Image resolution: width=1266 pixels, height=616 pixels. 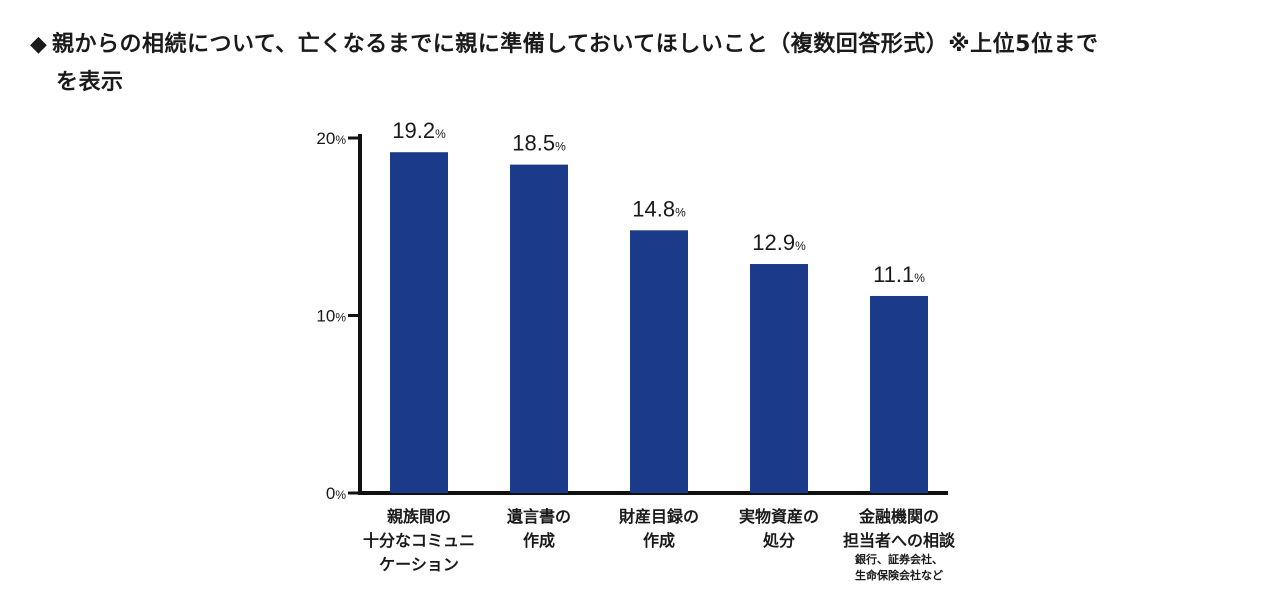 What do you see at coordinates (779, 540) in the screenshot?
I see `category-label: 処分` at bounding box center [779, 540].